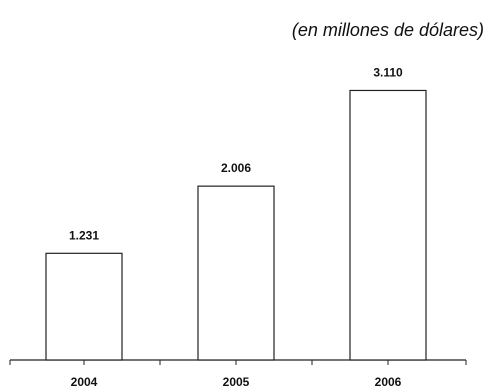 The image size is (484, 392). Describe the element at coordinates (388, 225) in the screenshot. I see `bar-2006` at that location.